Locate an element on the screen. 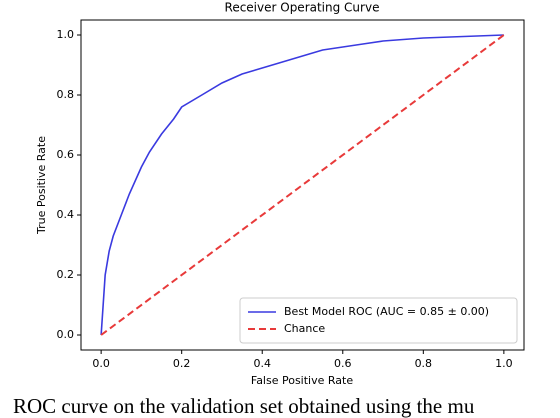  legend-label: Best Model ROC (AUC = 0.85 ± 0.00) is located at coordinates (386, 311).